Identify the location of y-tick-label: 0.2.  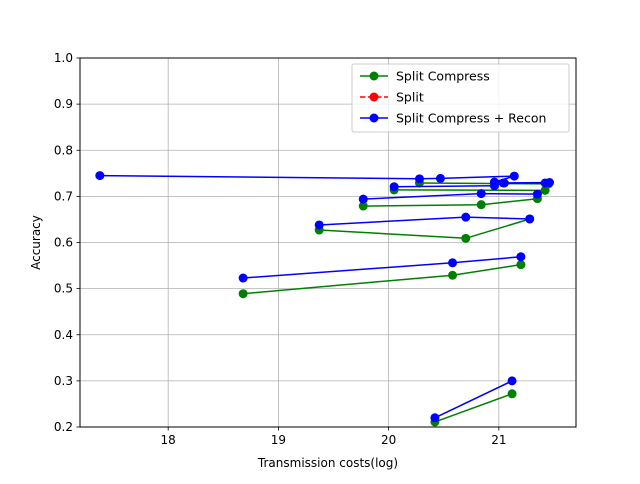
(63, 427).